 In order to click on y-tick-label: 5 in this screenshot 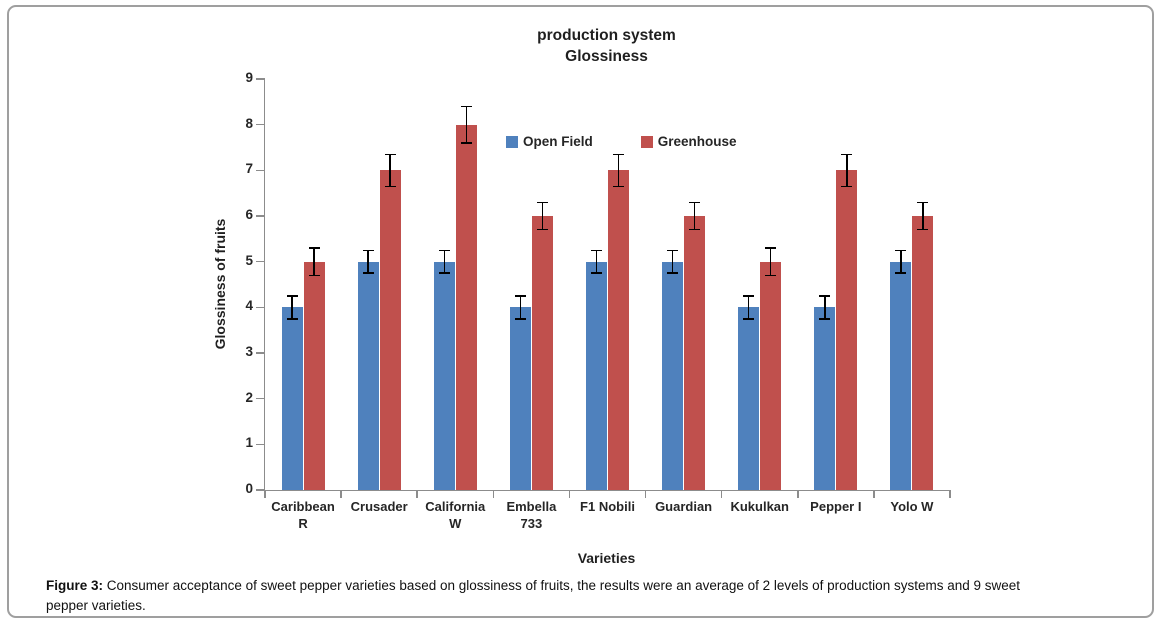, I will do `click(249, 260)`.